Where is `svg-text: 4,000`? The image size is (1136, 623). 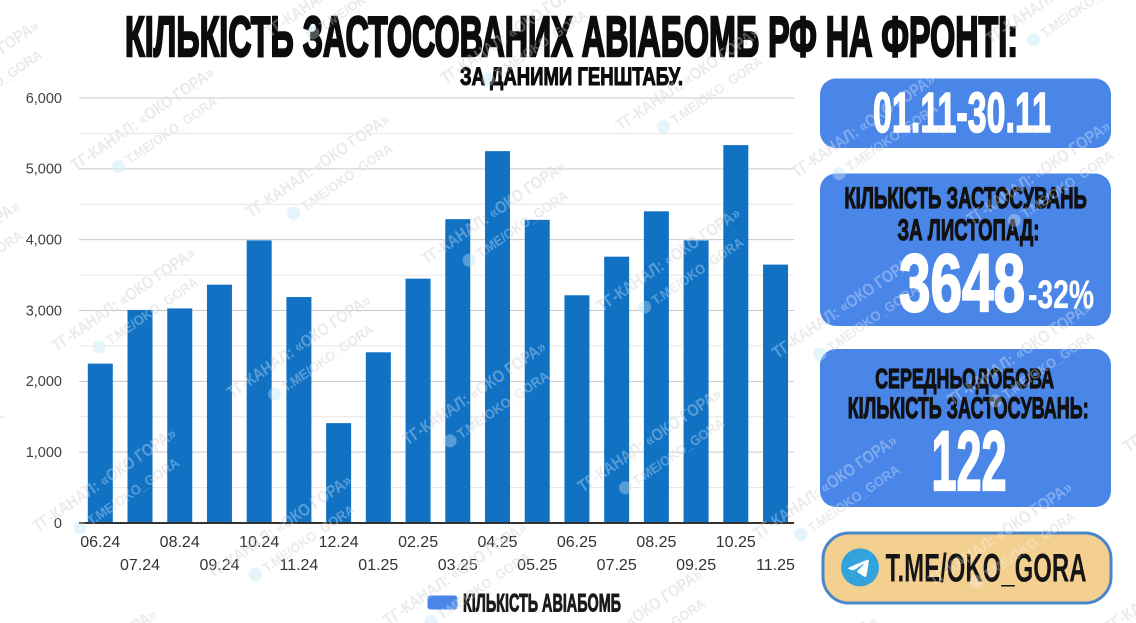 svg-text: 4,000 is located at coordinates (44, 241).